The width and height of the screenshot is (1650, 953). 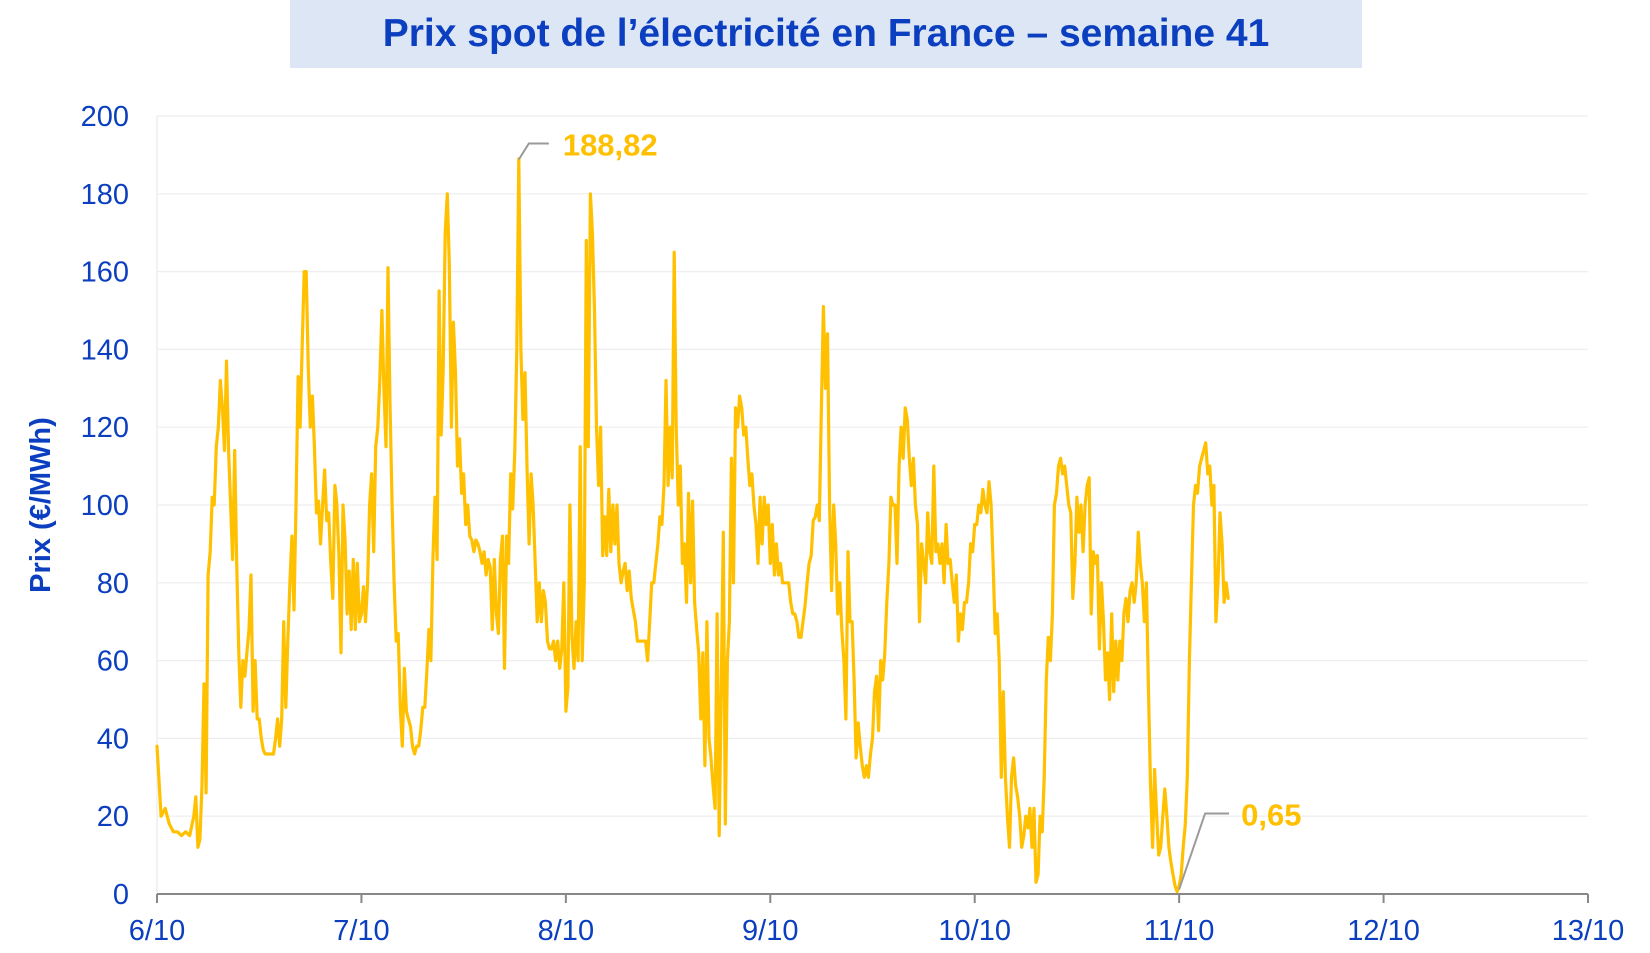 What do you see at coordinates (157, 931) in the screenshot?
I see `x-tick-label-0: 6/10` at bounding box center [157, 931].